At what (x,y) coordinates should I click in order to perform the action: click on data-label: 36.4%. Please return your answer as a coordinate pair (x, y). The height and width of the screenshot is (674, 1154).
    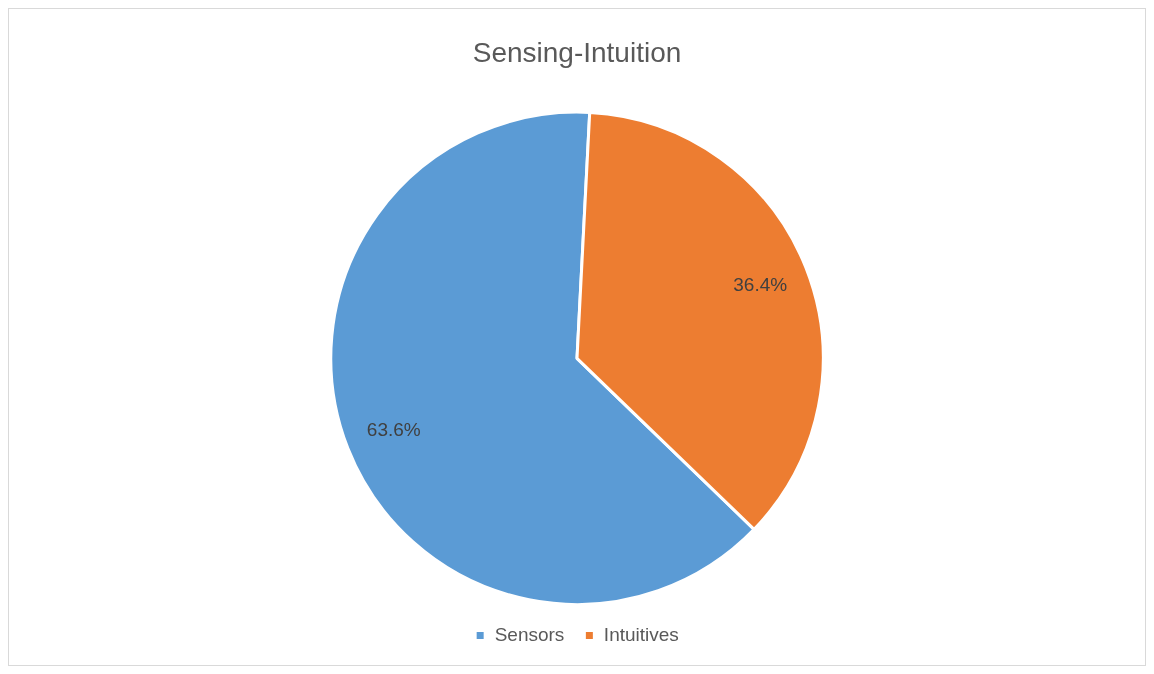
    Looking at the image, I should click on (760, 285).